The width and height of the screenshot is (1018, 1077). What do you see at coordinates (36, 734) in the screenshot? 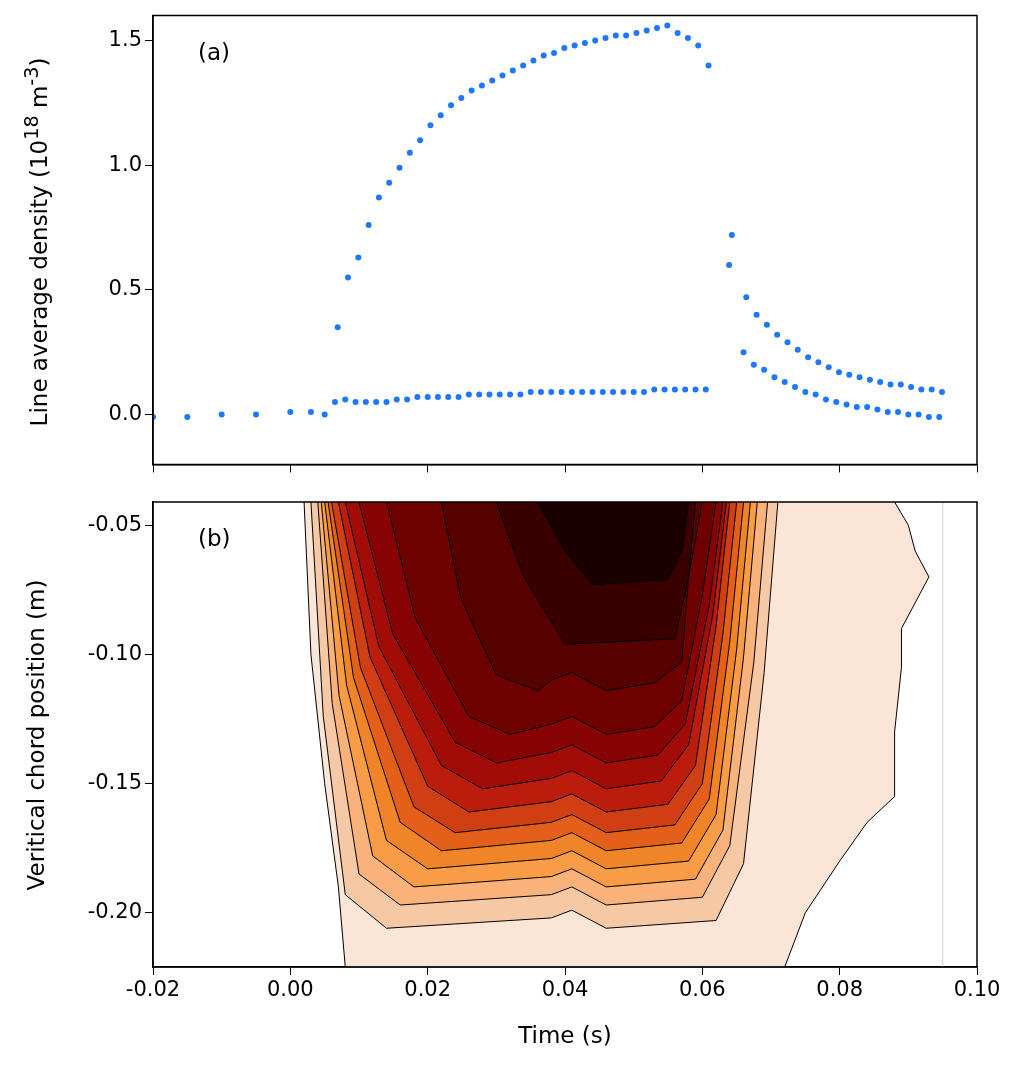
I see `y-axis-title: Veritical chord position (m)` at bounding box center [36, 734].